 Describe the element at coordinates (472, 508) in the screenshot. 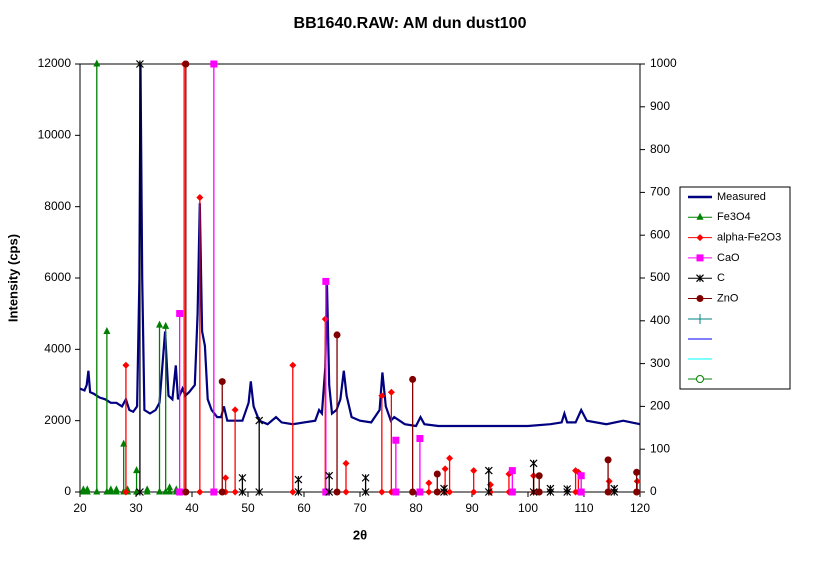

I see `x-tick-label: 90` at that location.